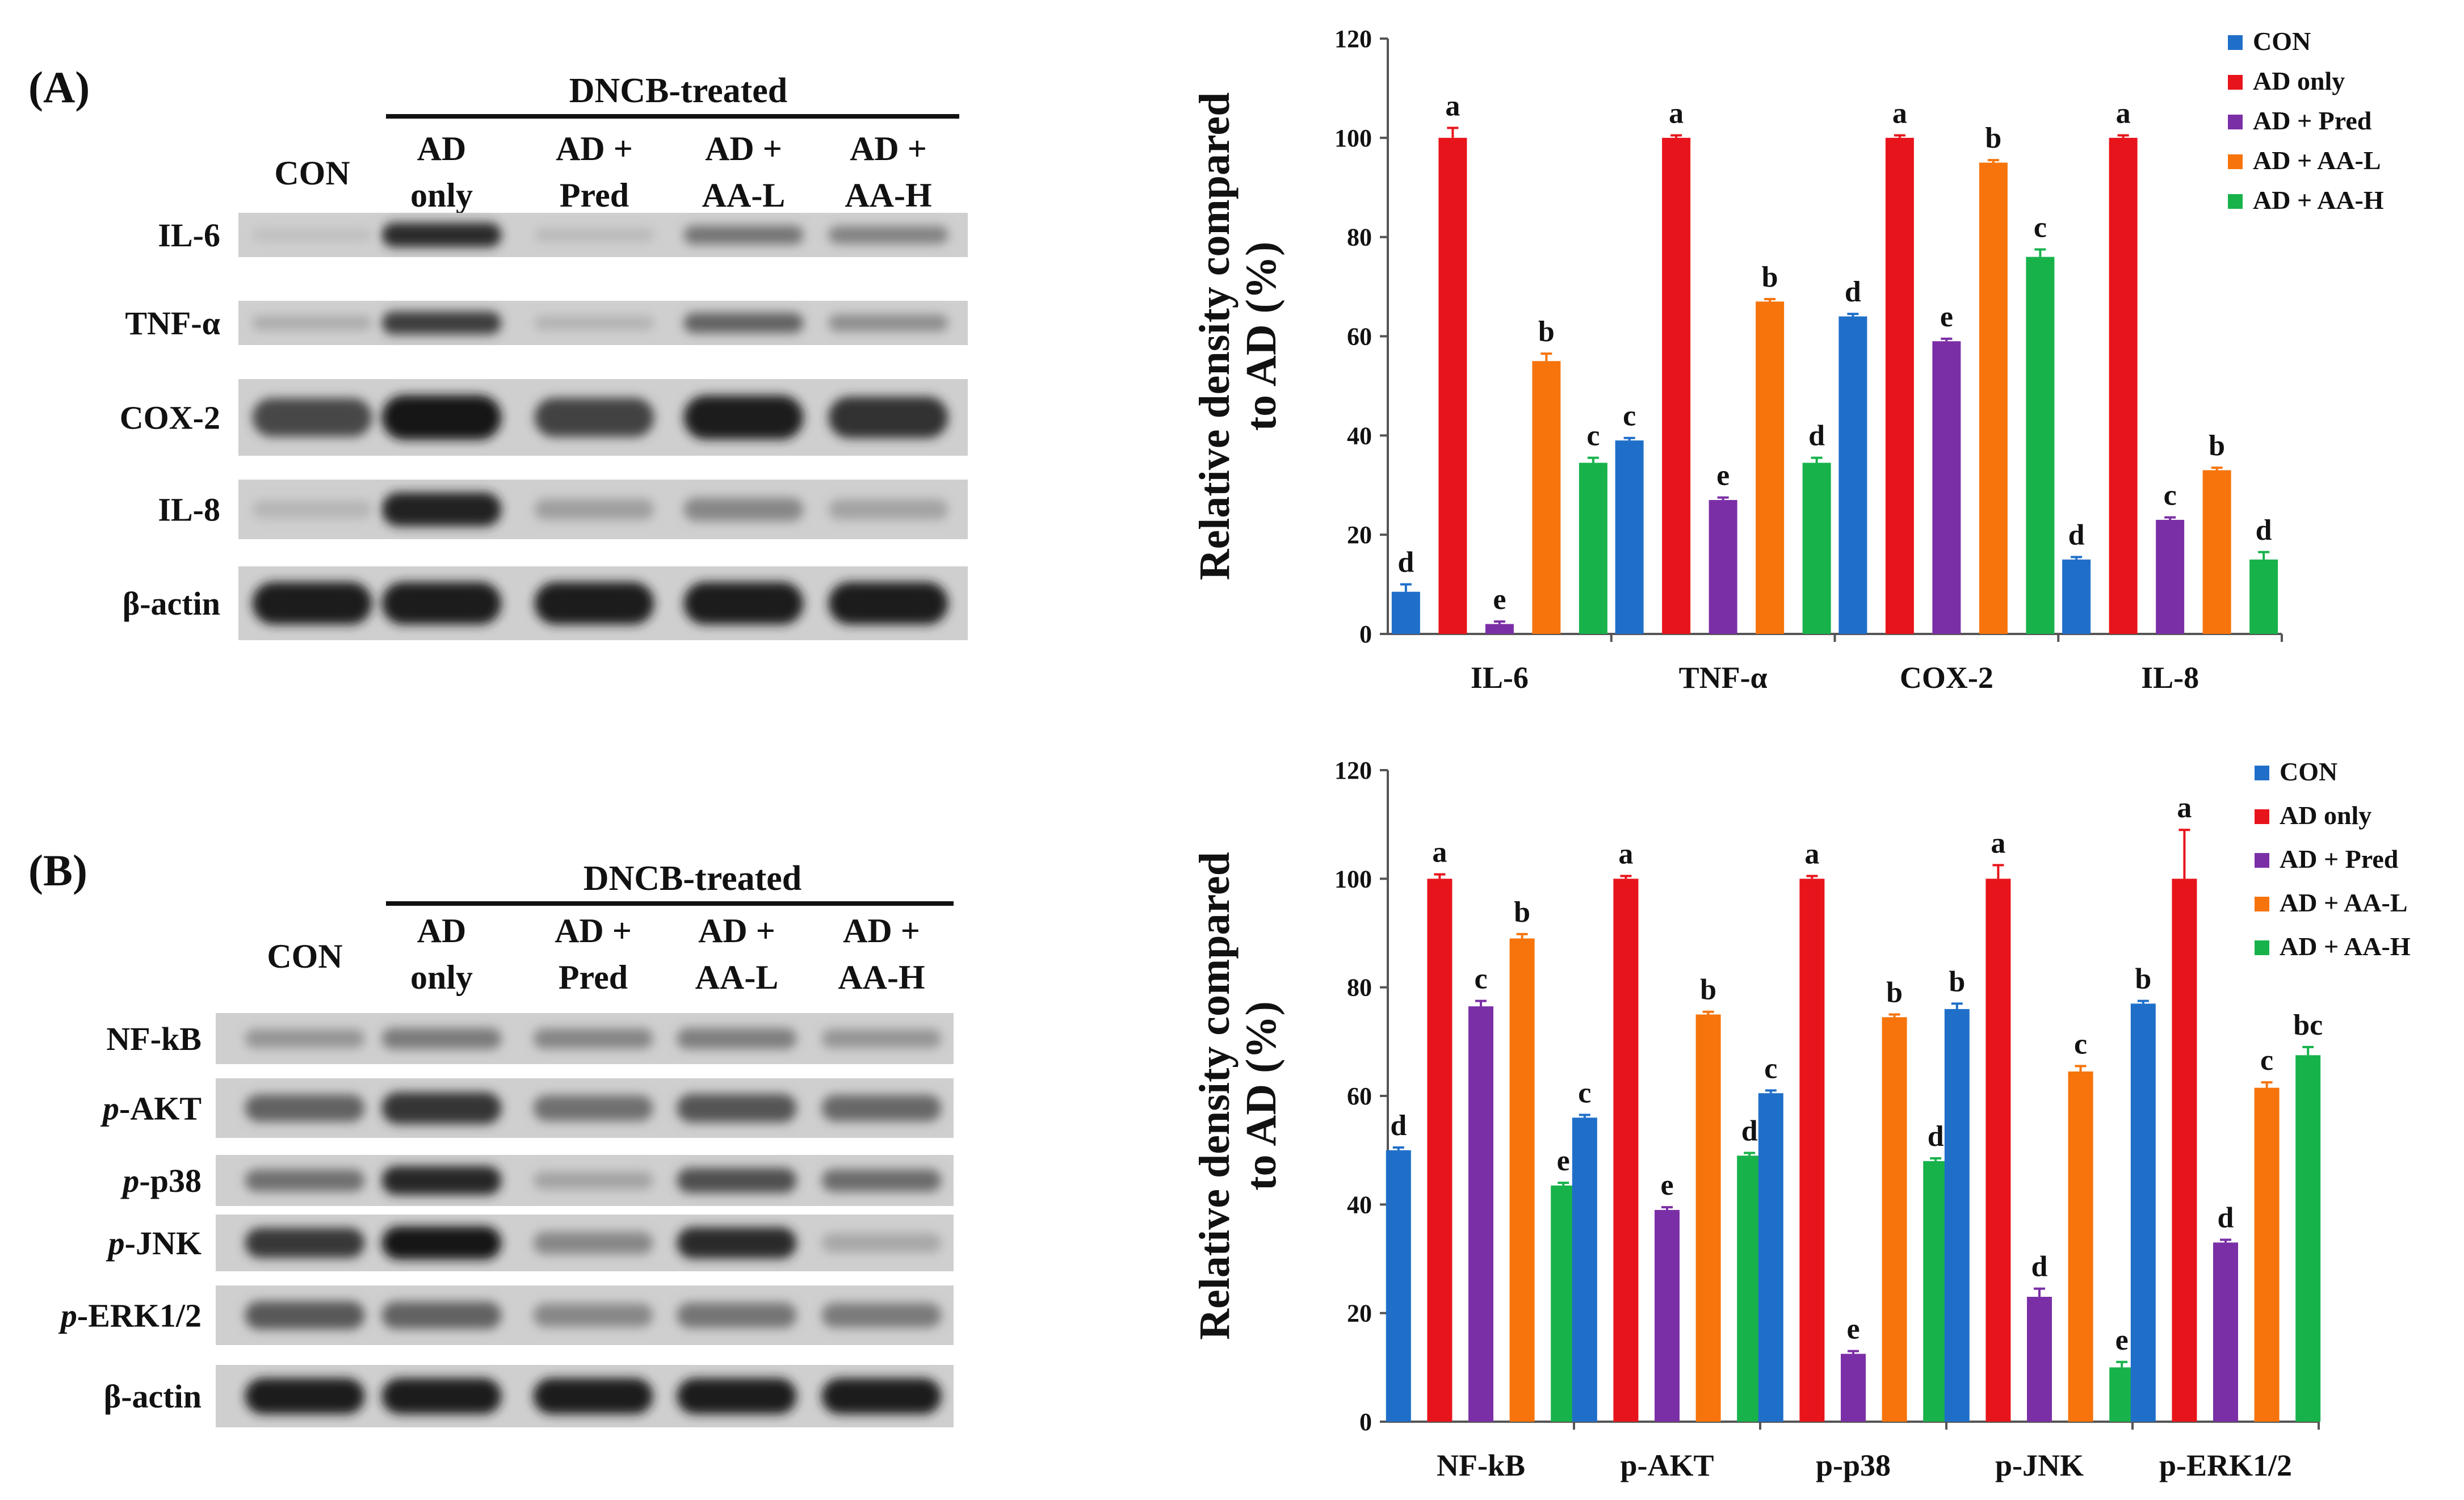 This screenshot has height=1500, width=2464. What do you see at coordinates (737, 954) in the screenshot?
I see `lane-label: AD + AA-L` at bounding box center [737, 954].